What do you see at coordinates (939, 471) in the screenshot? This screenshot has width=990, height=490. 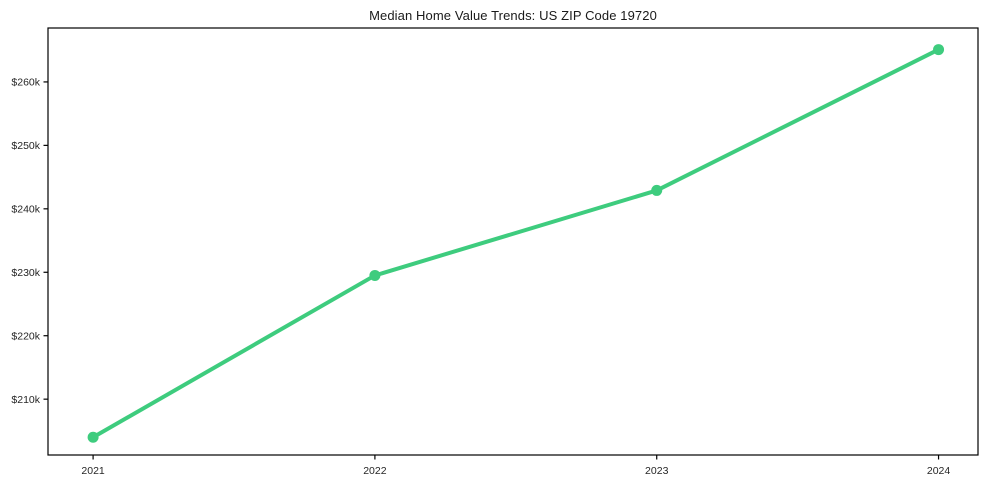 I see `x-tick-label: 2024` at bounding box center [939, 471].